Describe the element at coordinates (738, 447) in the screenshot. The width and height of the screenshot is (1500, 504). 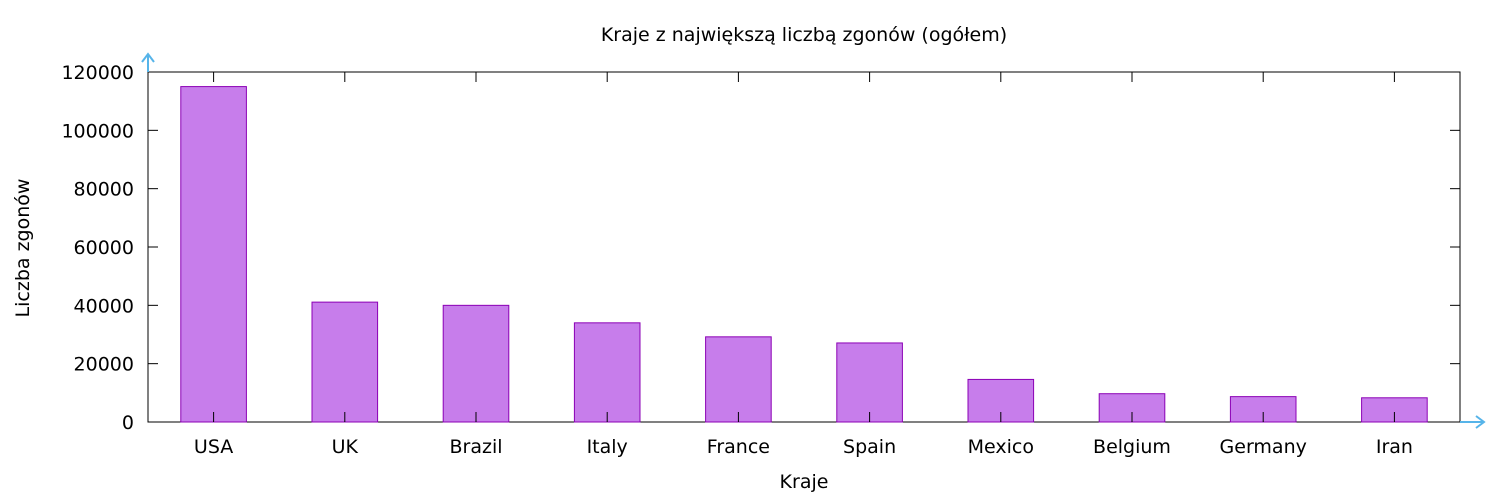
I see `x-tick-label: France` at that location.